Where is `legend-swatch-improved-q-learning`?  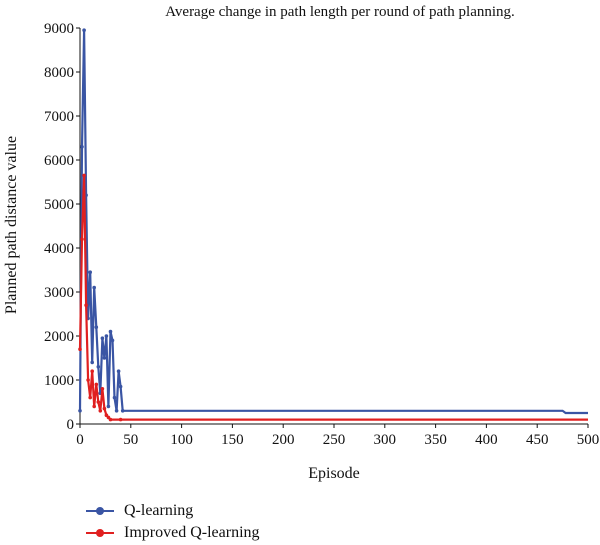 legend-swatch-improved-q-learning is located at coordinates (100, 533).